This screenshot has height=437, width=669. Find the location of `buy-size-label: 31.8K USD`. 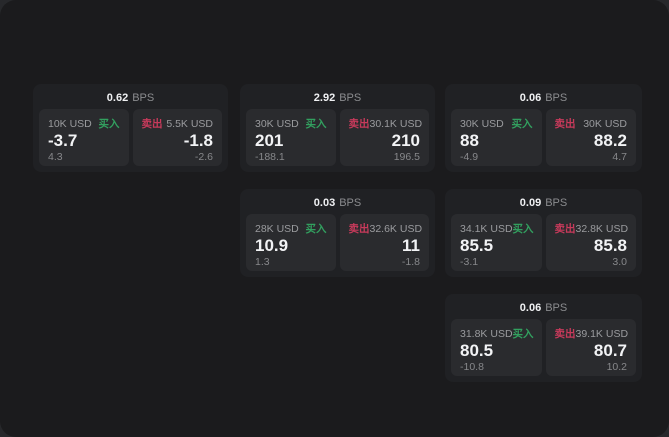

buy-size-label: 31.8K USD is located at coordinates (486, 333).